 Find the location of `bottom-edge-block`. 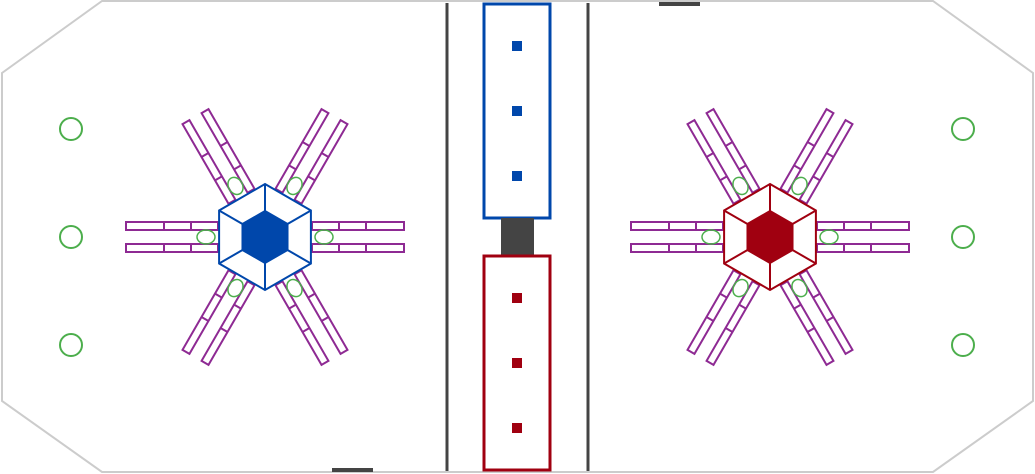

bottom-edge-block is located at coordinates (352, 470).